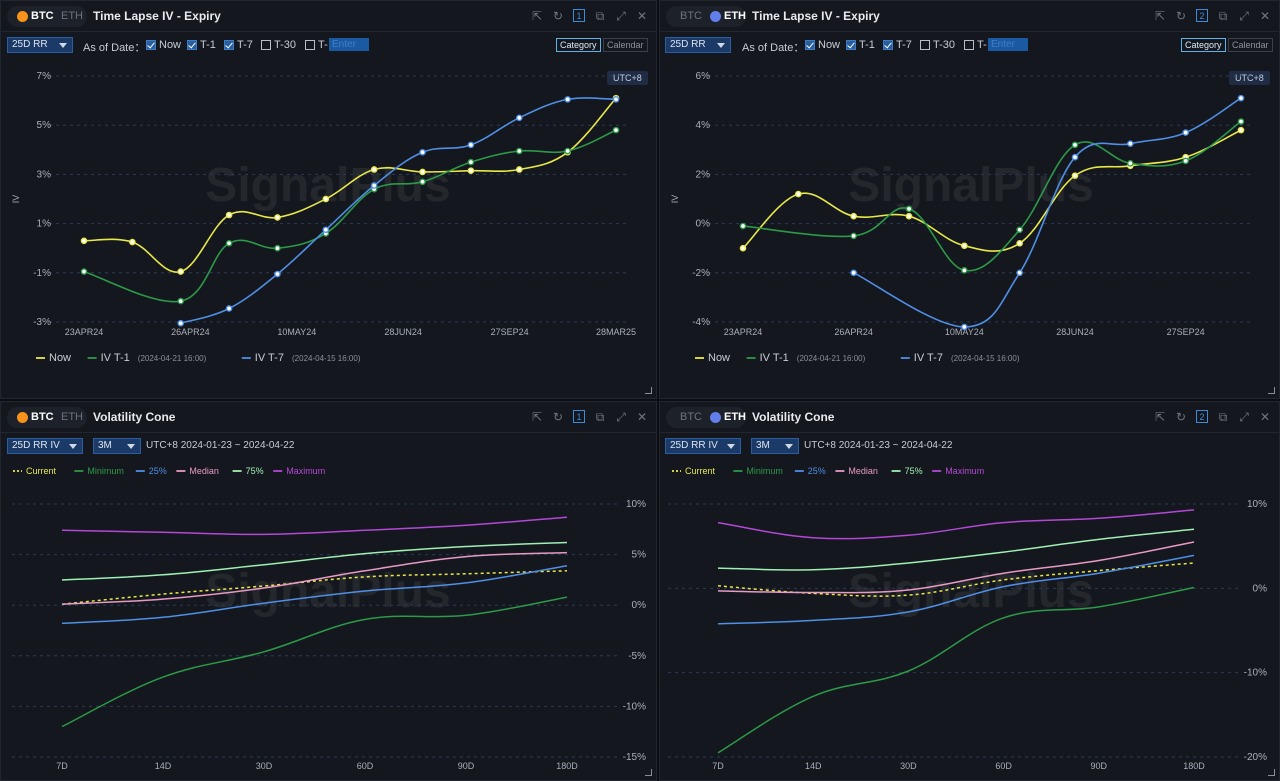 This screenshot has width=1280, height=781. I want to click on panel-toolbar: ⇱ ↻ 1 ⧉ ⤢ ✕, so click(590, 417).